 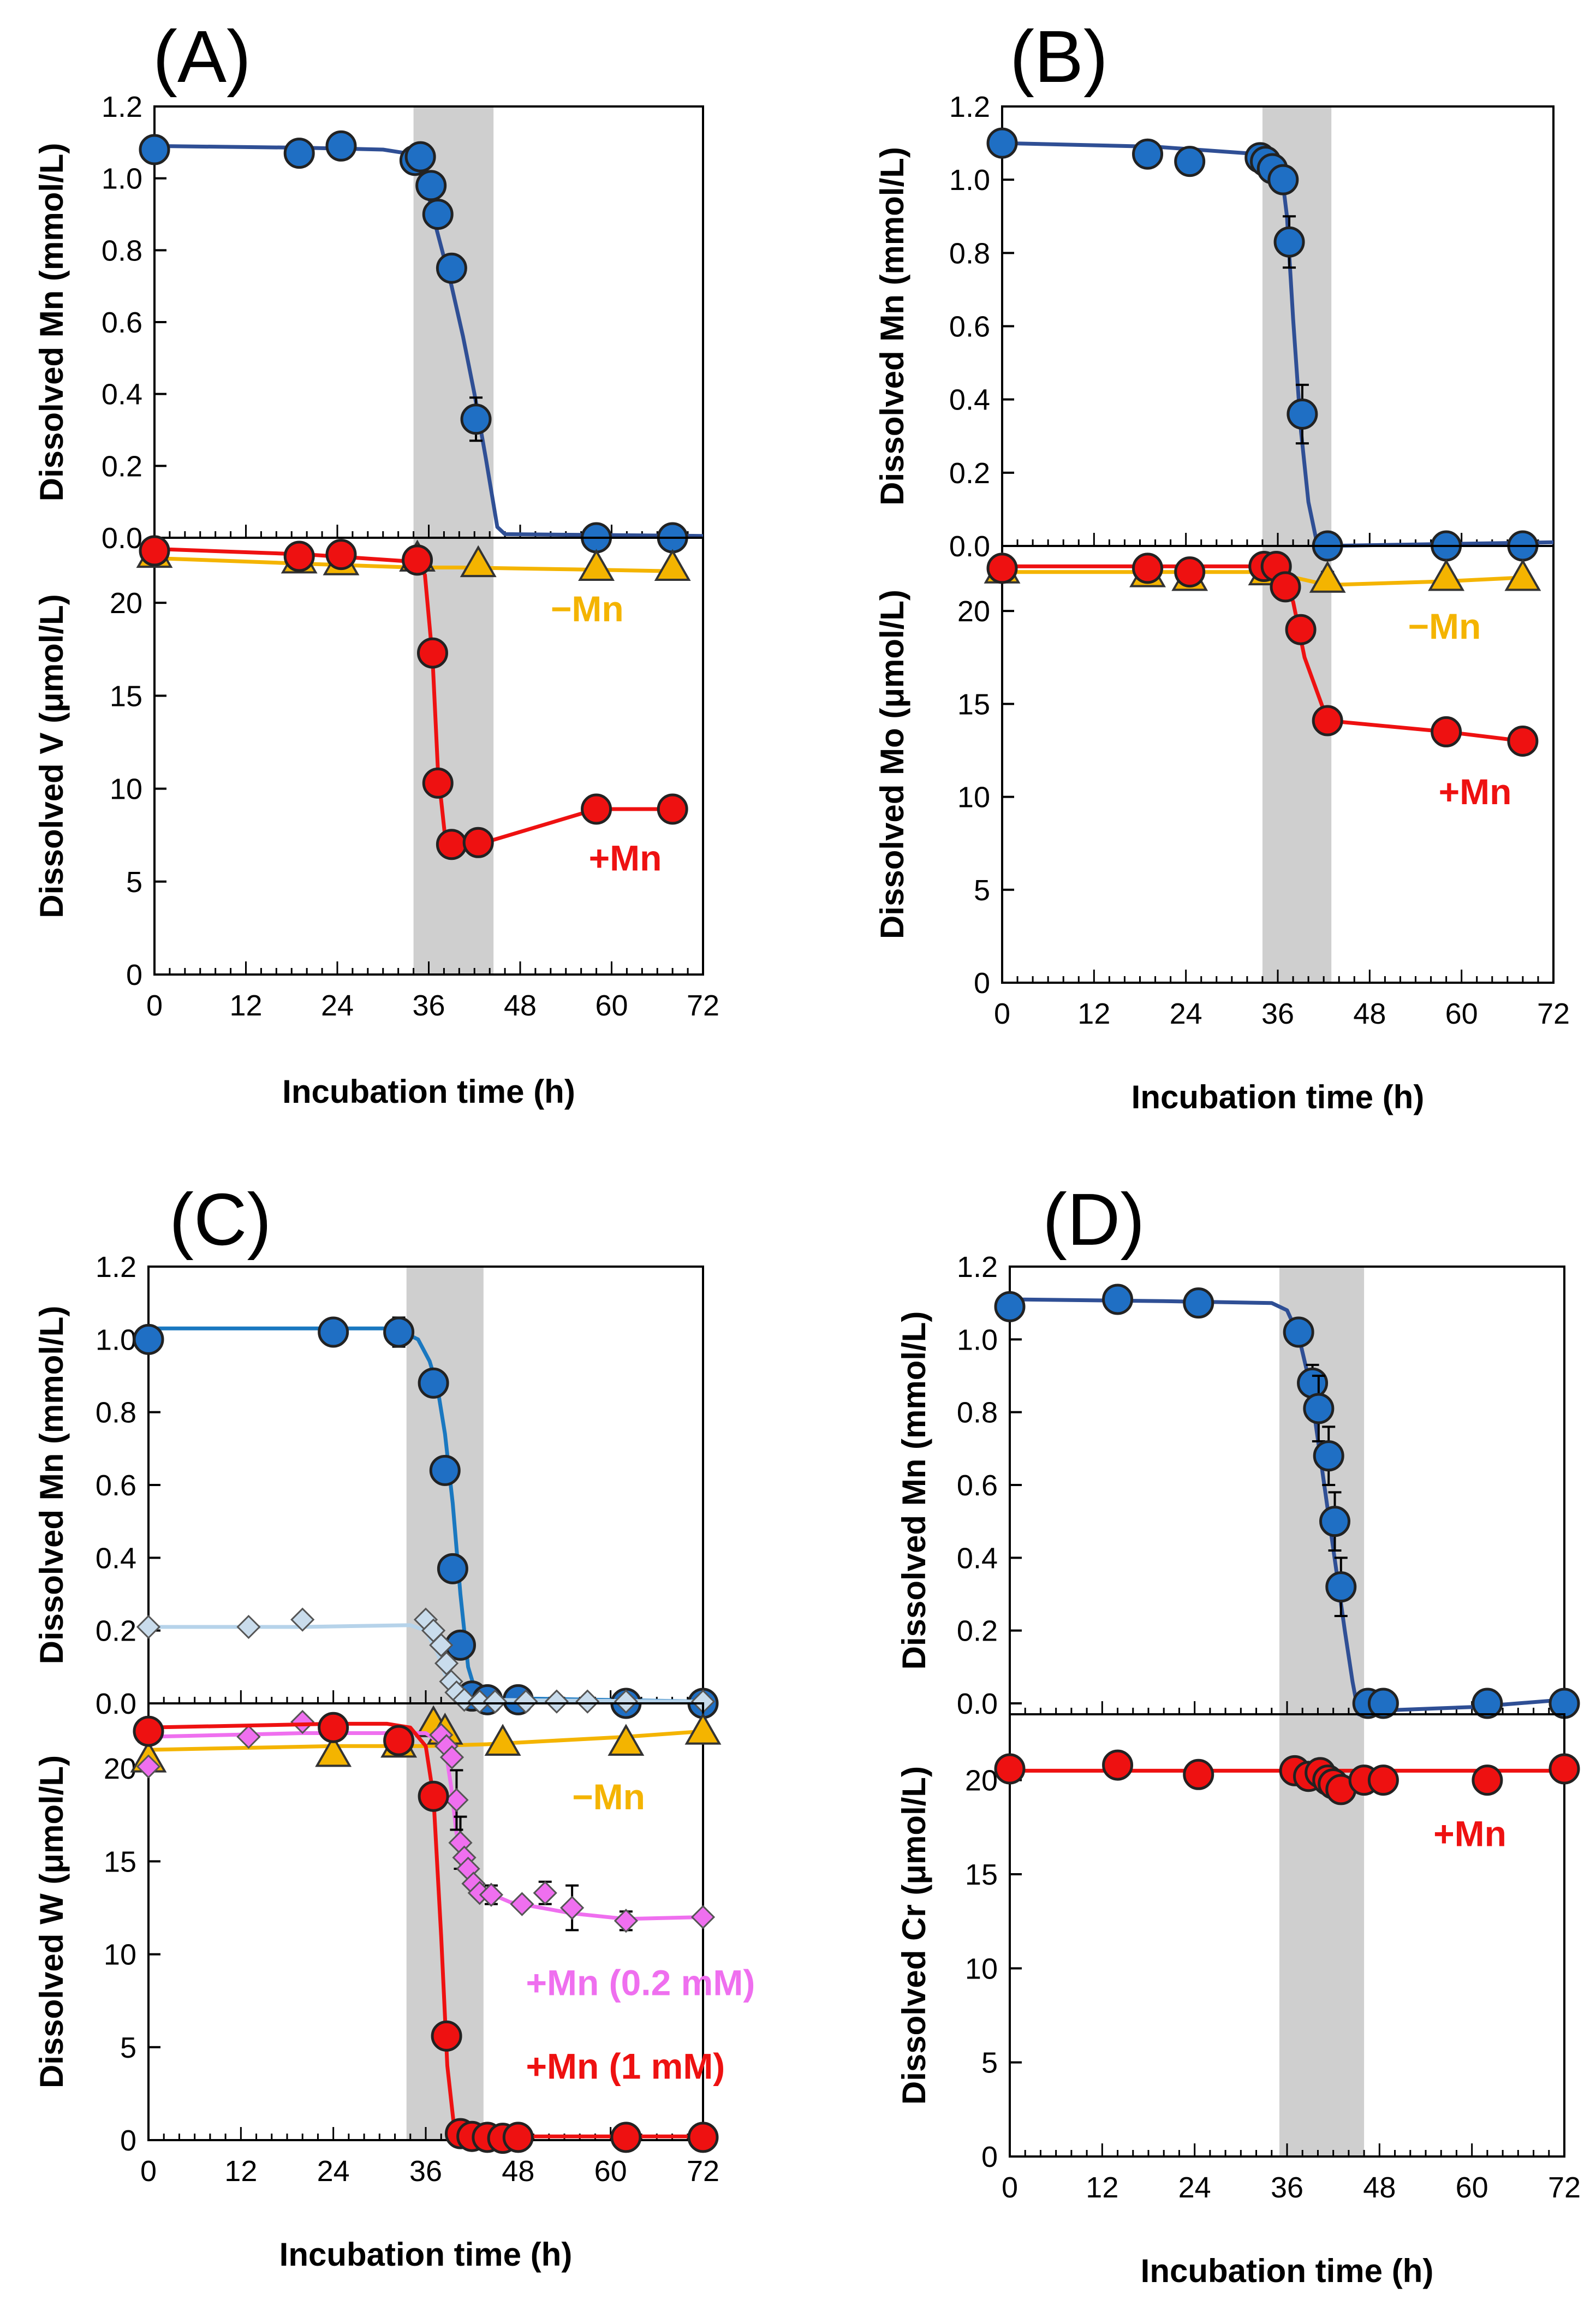 What do you see at coordinates (892, 764) in the screenshot?
I see `bottom-ylabel: Dissolved Mo (μmol/L)` at bounding box center [892, 764].